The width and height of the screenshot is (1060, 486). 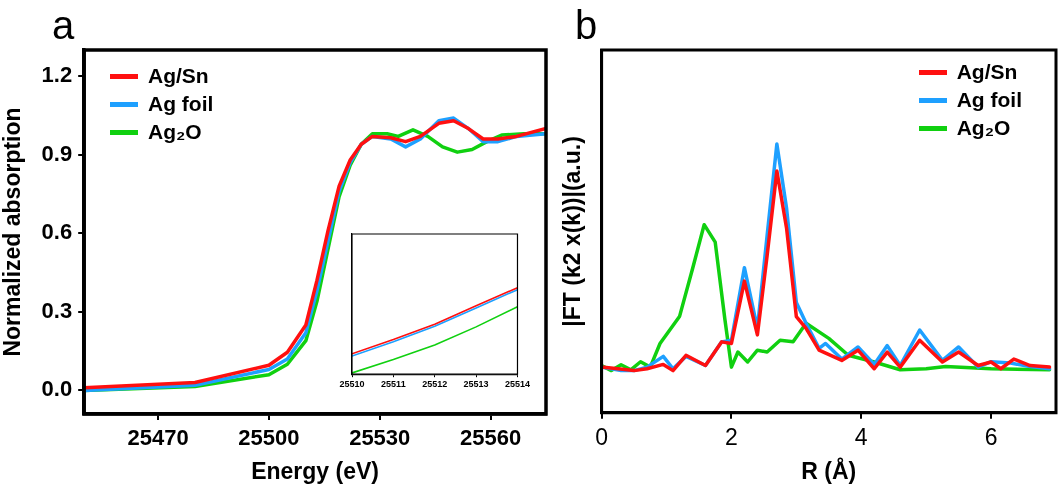 What do you see at coordinates (57, 310) in the screenshot?
I see `y-tick-label: 0.3` at bounding box center [57, 310].